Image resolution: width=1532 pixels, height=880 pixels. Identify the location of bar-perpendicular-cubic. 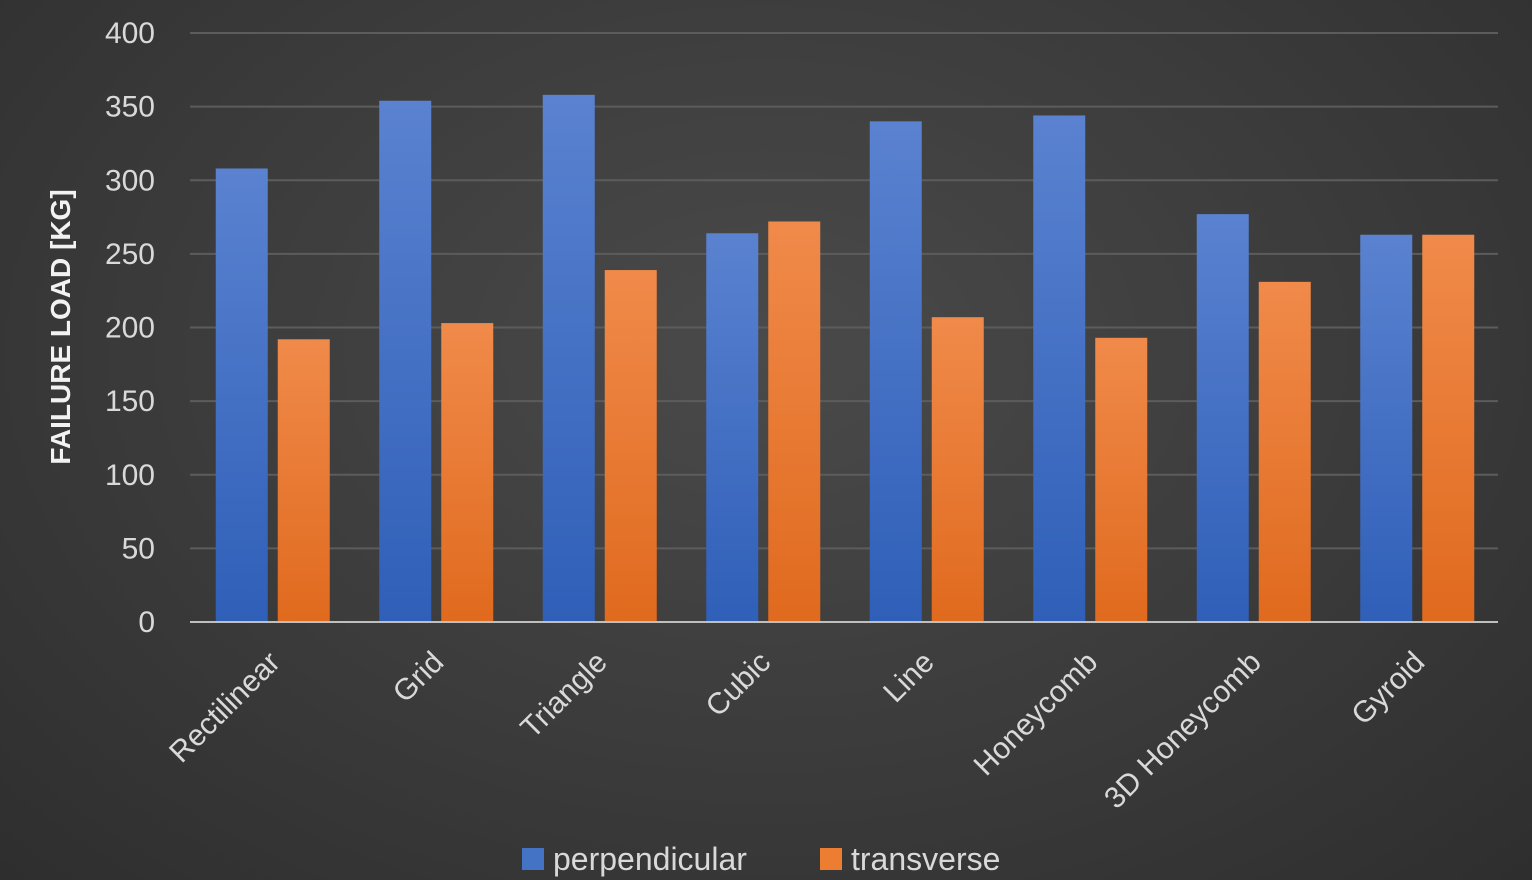
(732, 427).